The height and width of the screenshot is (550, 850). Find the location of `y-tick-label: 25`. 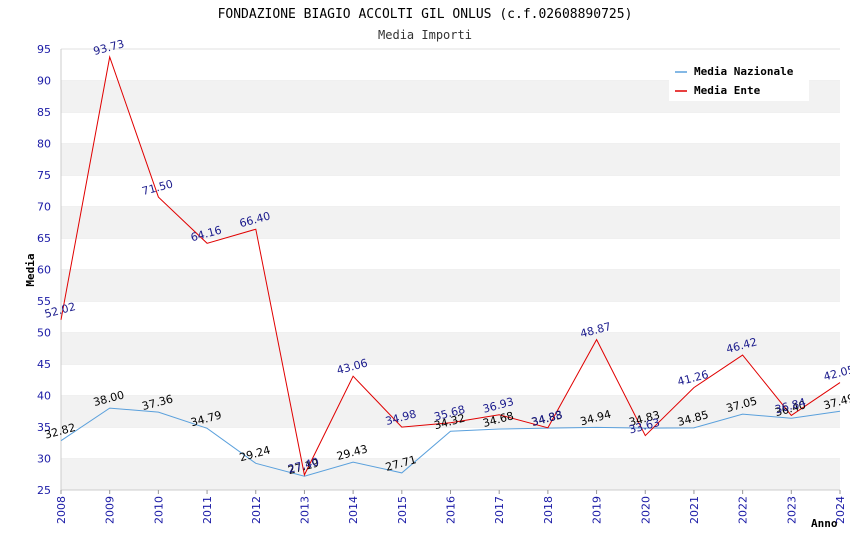

y-tick-label: 25 is located at coordinates (44, 490).